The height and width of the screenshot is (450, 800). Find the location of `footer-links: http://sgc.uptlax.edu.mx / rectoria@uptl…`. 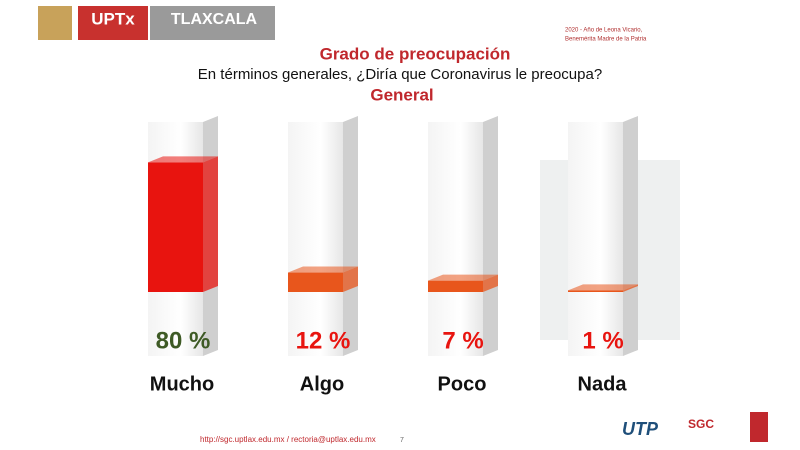

footer-links: http://sgc.uptlax.edu.mx / rectoria@uptl… is located at coordinates (288, 439).